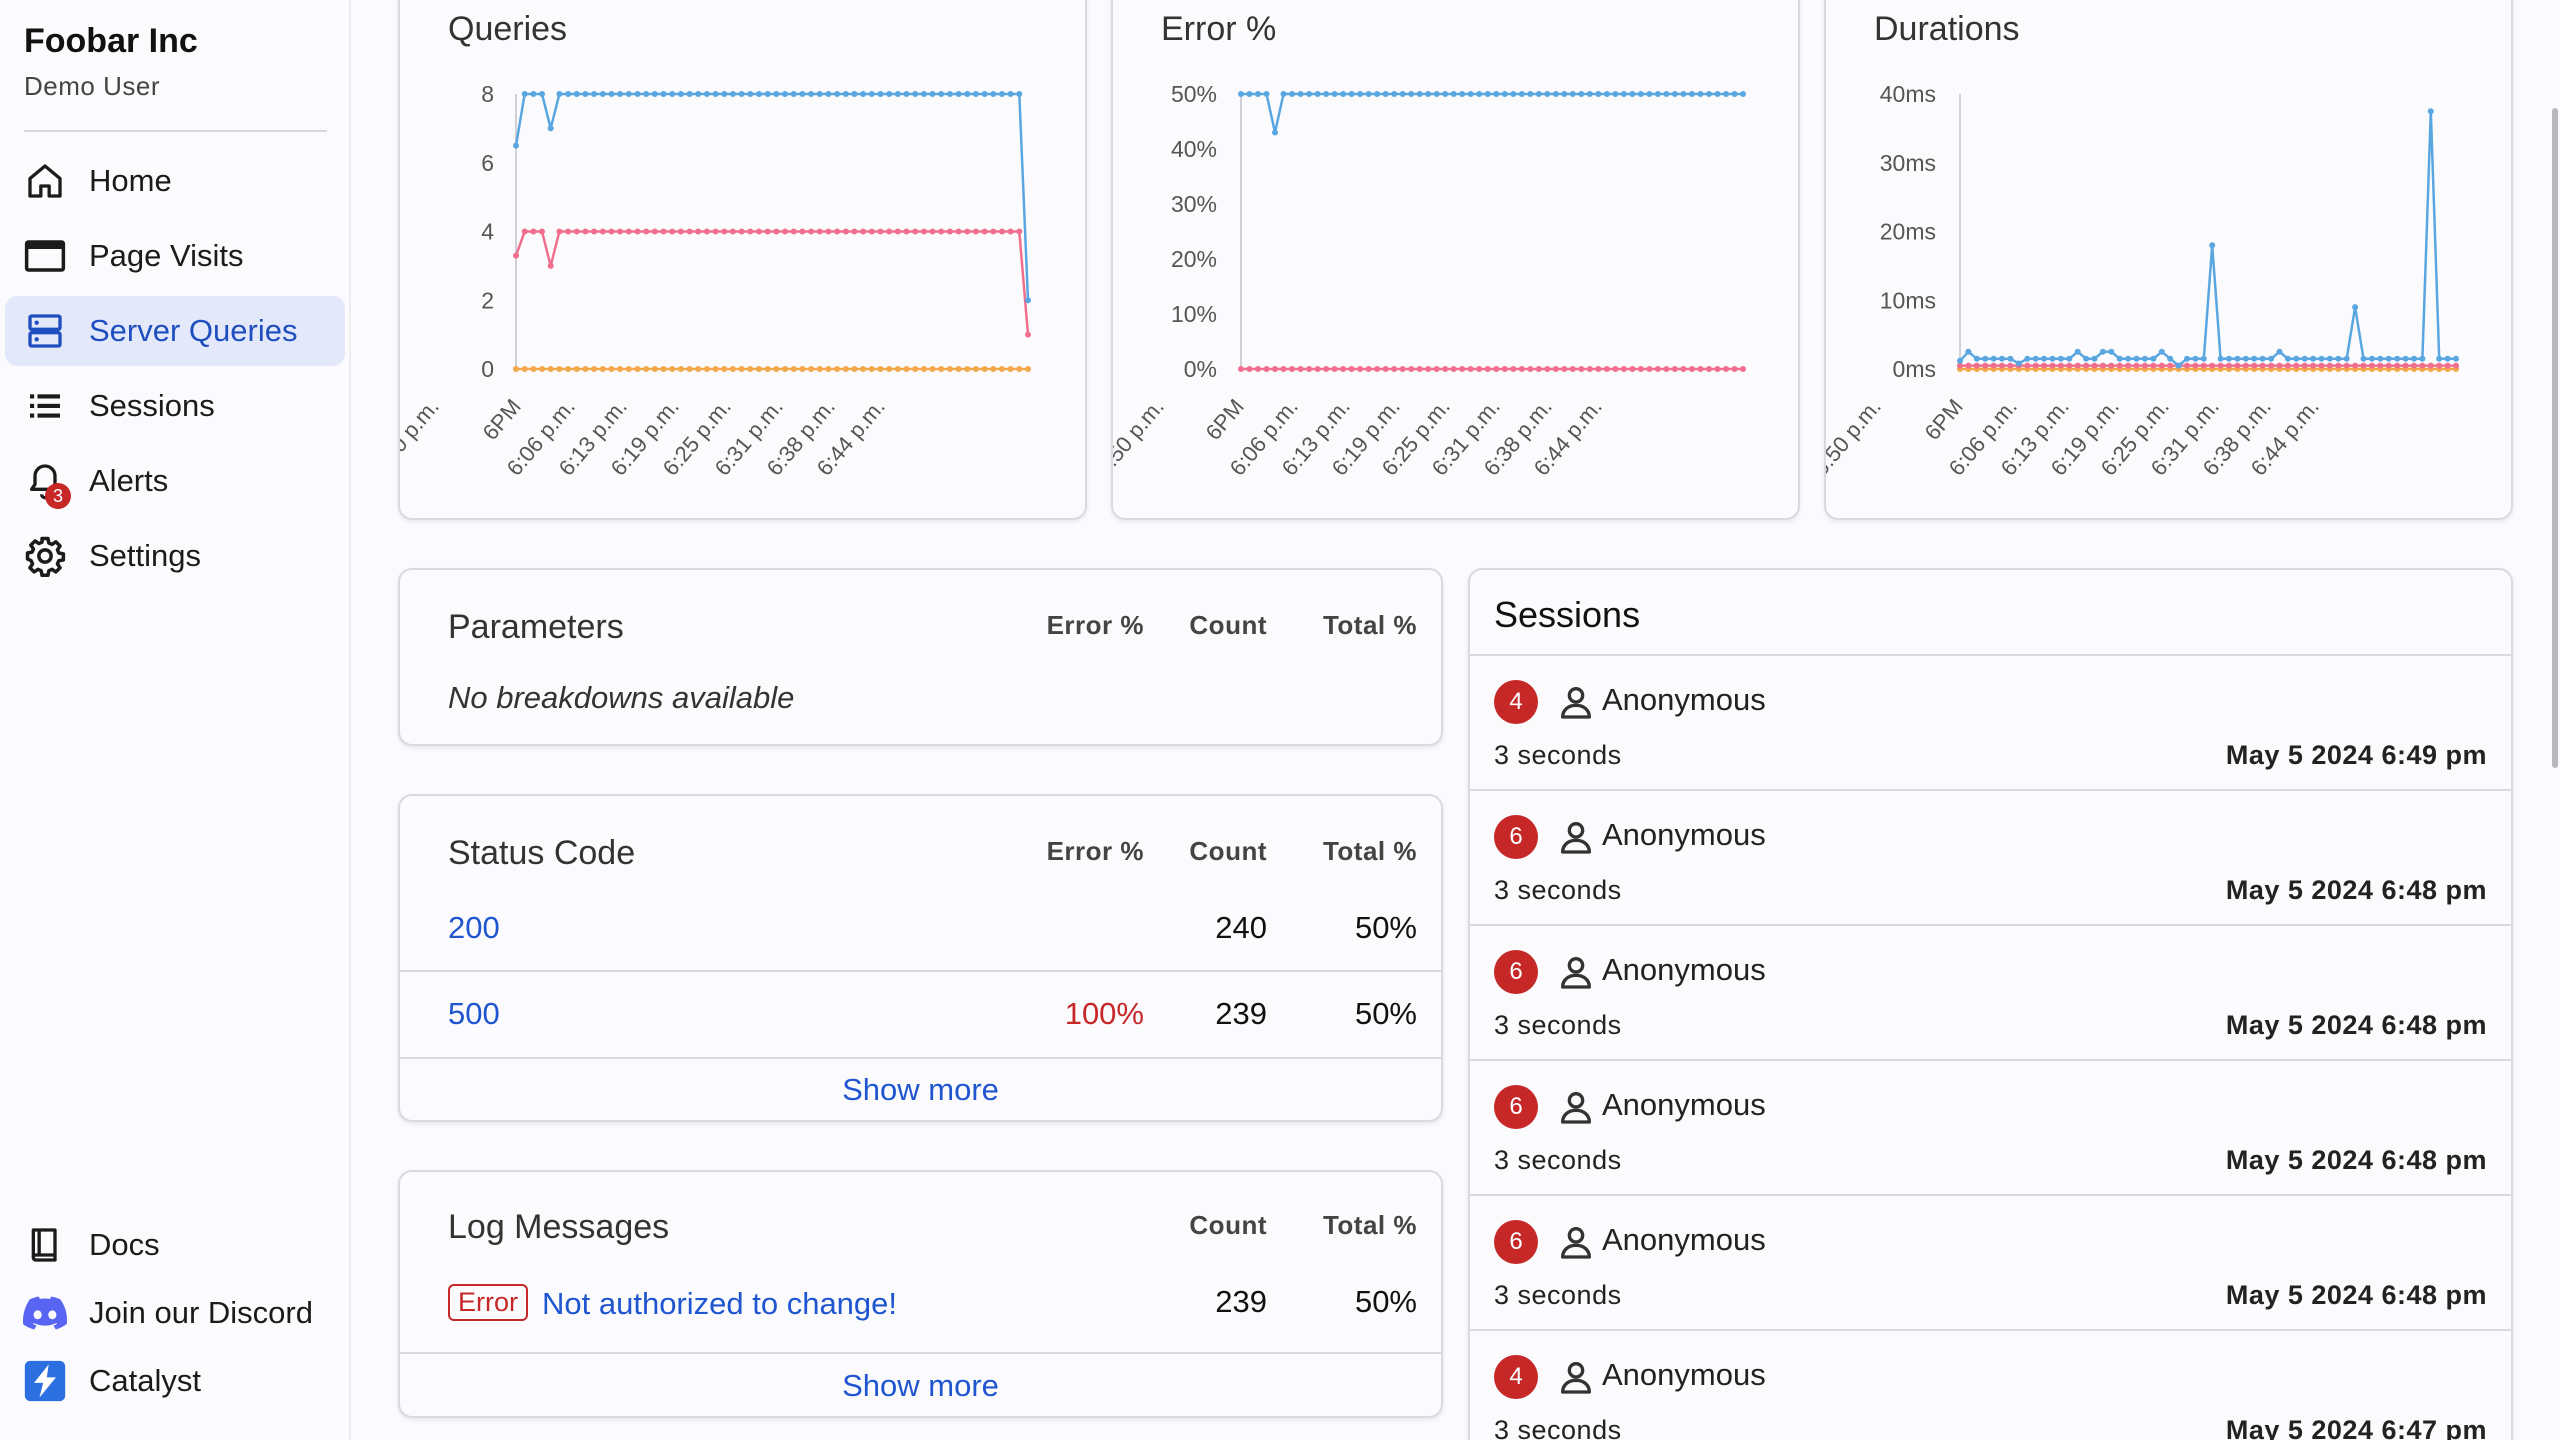 The height and width of the screenshot is (1440, 2560). What do you see at coordinates (2555, 438) in the screenshot?
I see `scrollbar-thumb` at bounding box center [2555, 438].